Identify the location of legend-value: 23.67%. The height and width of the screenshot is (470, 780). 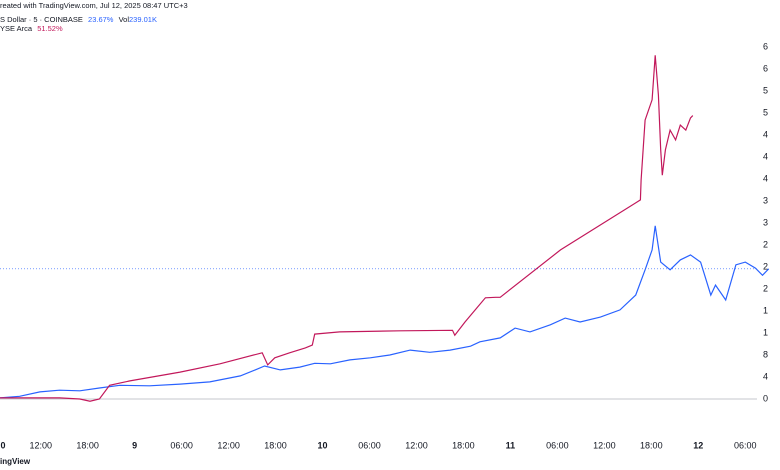
(101, 19).